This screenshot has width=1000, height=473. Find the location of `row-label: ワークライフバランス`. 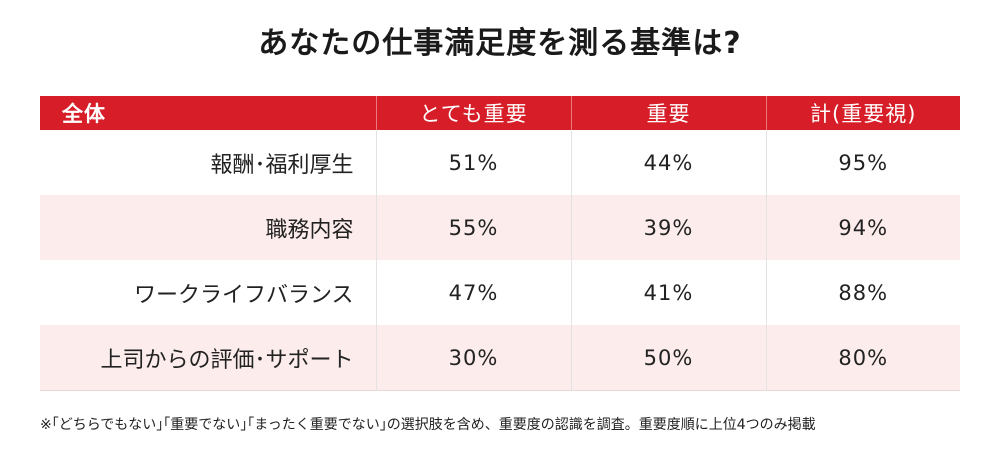

row-label: ワークライフバランス is located at coordinates (208, 292).